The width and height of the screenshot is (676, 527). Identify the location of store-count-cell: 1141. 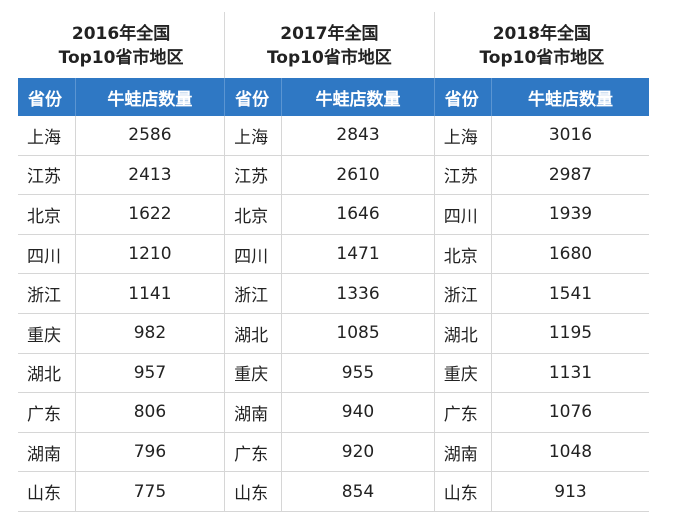
(149, 293).